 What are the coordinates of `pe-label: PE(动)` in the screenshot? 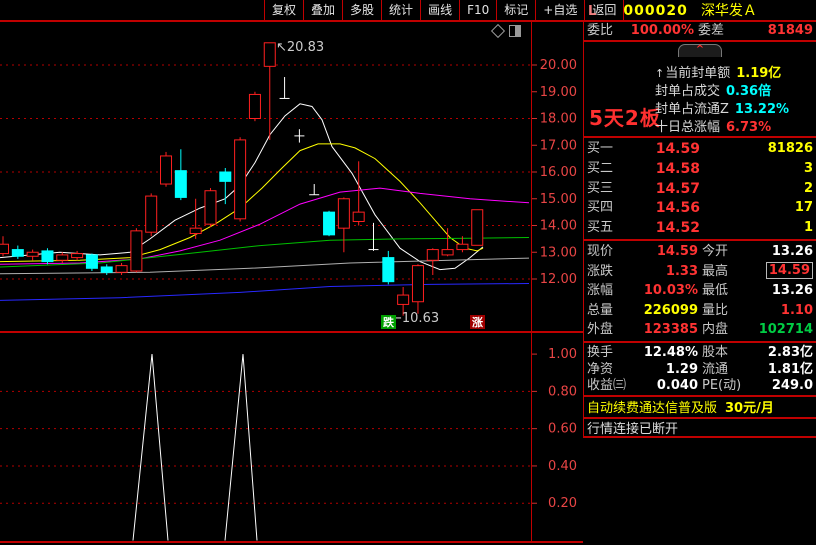 It's located at (722, 386).